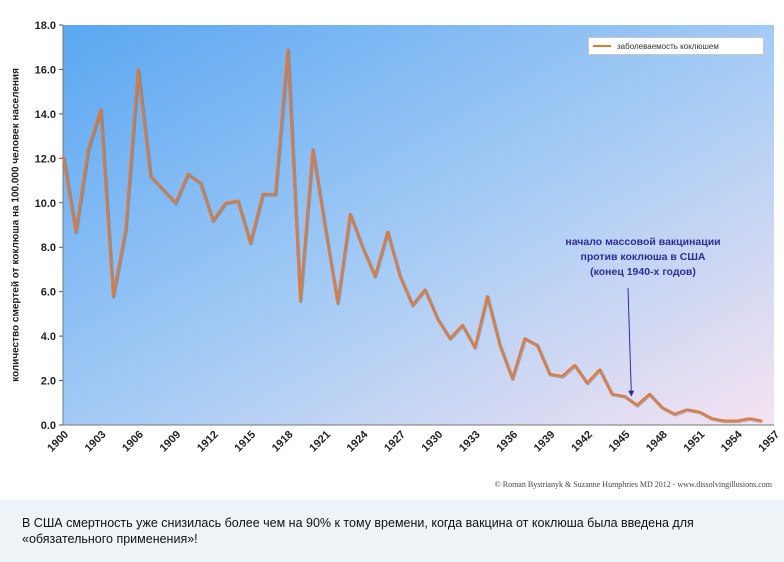 This screenshot has height=562, width=784. What do you see at coordinates (545, 442) in the screenshot?
I see `x-tick-label: 1939` at bounding box center [545, 442].